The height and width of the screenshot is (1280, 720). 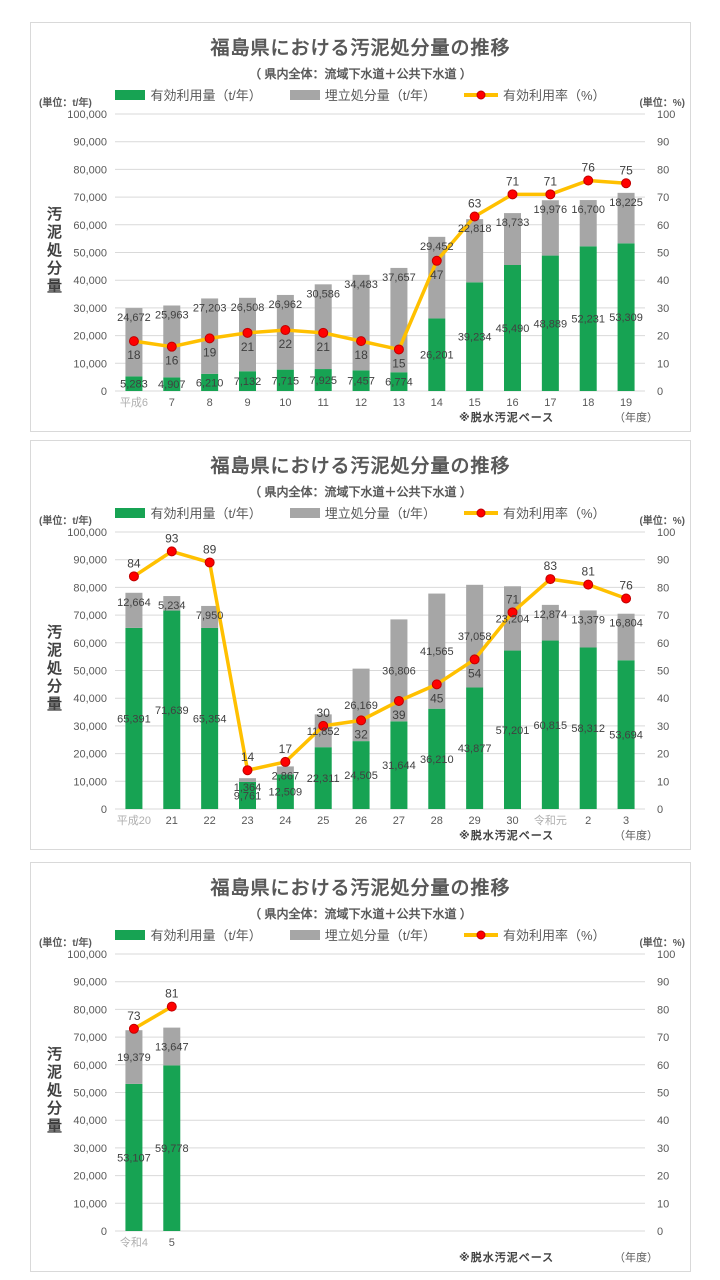 What do you see at coordinates (90, 309) in the screenshot?
I see `y-tick-label: 30,000` at bounding box center [90, 309].